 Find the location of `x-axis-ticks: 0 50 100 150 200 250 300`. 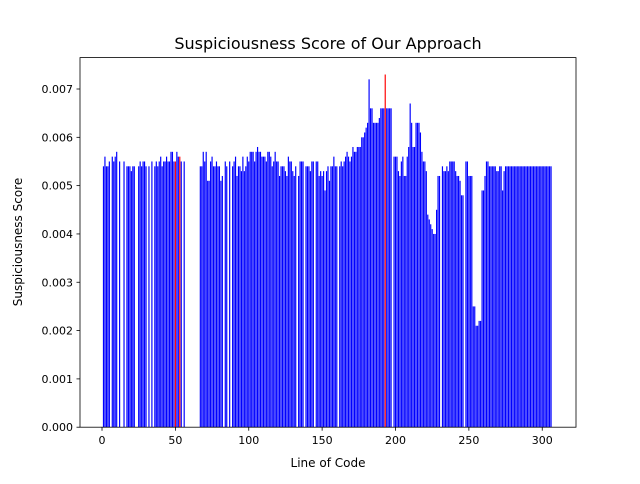

x-axis-ticks: 0 50 100 150 200 250 300 is located at coordinates (326, 437).